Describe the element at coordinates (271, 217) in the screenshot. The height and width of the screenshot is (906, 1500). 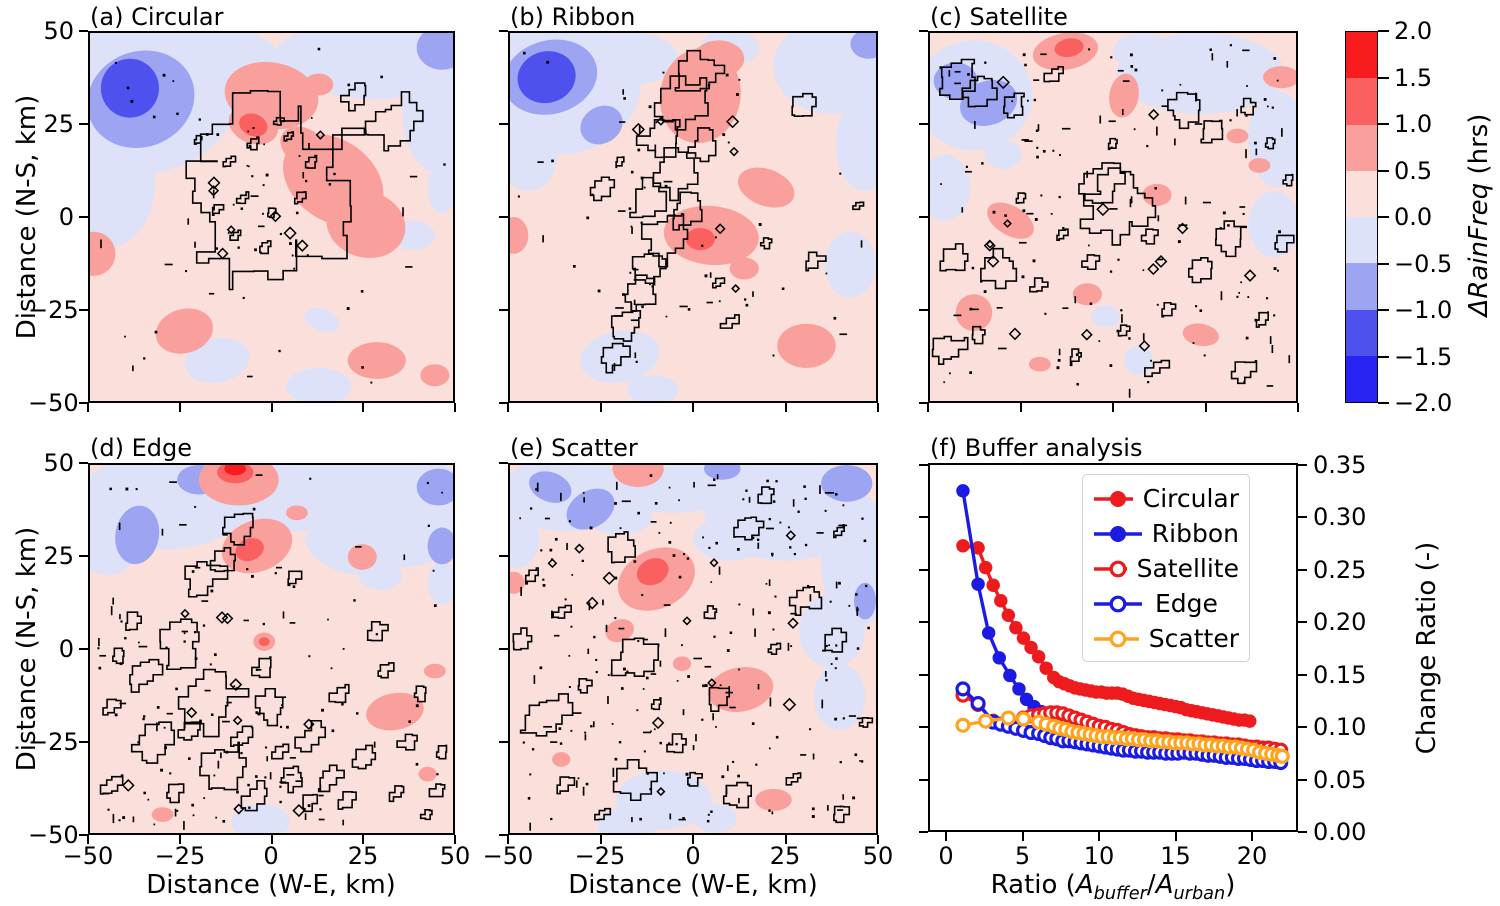
I see `map-circular` at that location.